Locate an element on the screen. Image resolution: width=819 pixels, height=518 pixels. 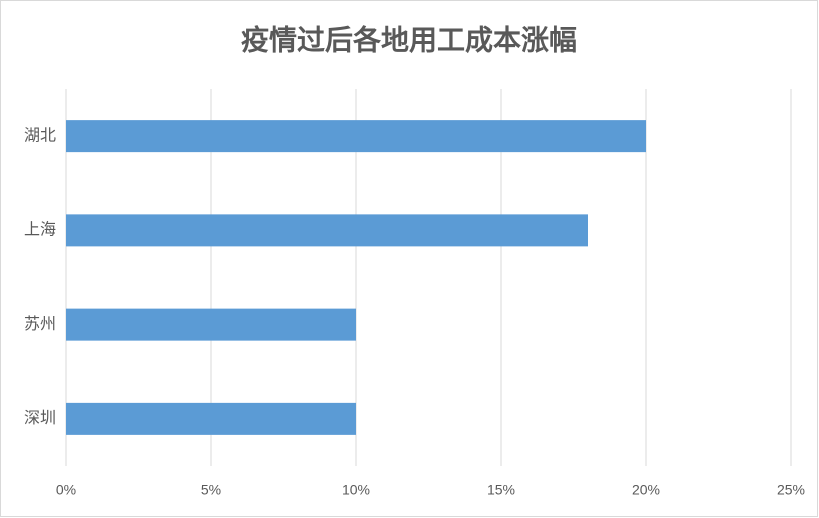
x-tick-label: 25% is located at coordinates (791, 490).